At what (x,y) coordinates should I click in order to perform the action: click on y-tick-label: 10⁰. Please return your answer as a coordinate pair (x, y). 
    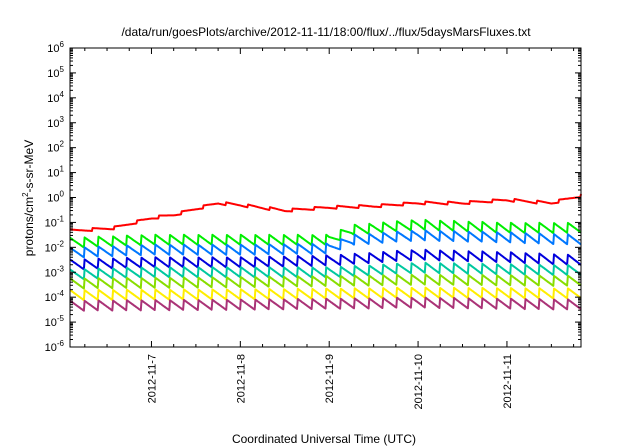
    Looking at the image, I should click on (55, 197).